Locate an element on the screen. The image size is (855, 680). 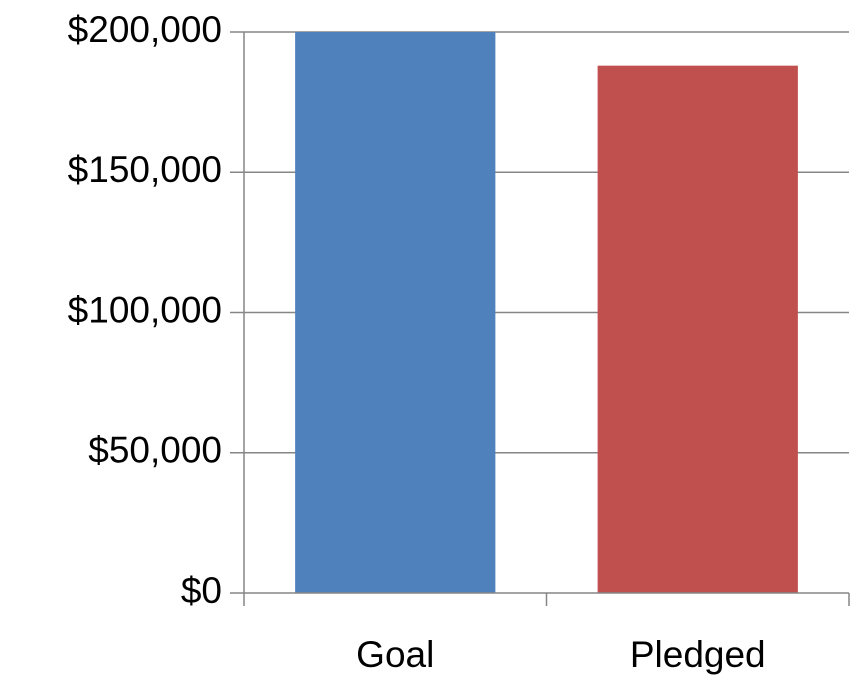
y-tick-label: $200,000 is located at coordinates (145, 29).